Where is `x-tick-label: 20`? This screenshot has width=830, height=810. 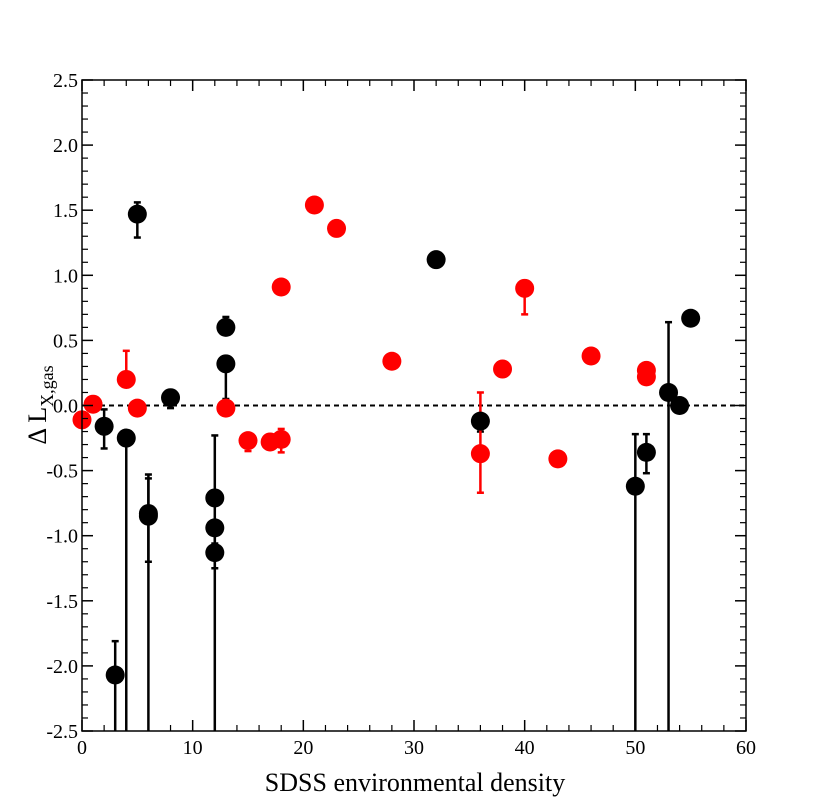 x-tick-label: 20 is located at coordinates (303, 748).